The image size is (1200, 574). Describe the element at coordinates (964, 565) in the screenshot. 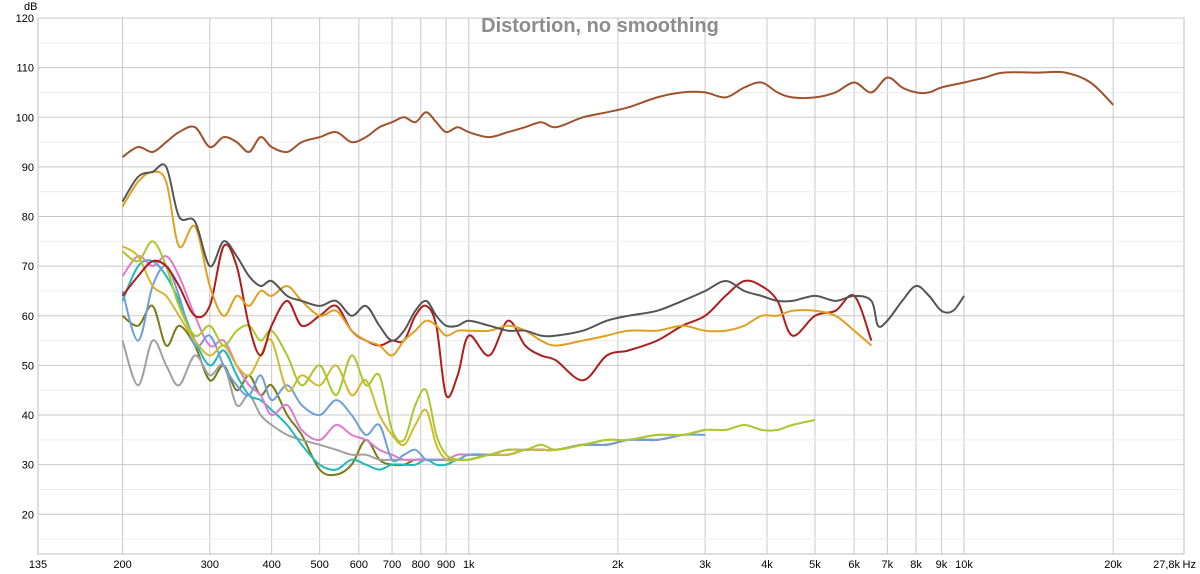

I see `x-tick-label: 10k` at that location.